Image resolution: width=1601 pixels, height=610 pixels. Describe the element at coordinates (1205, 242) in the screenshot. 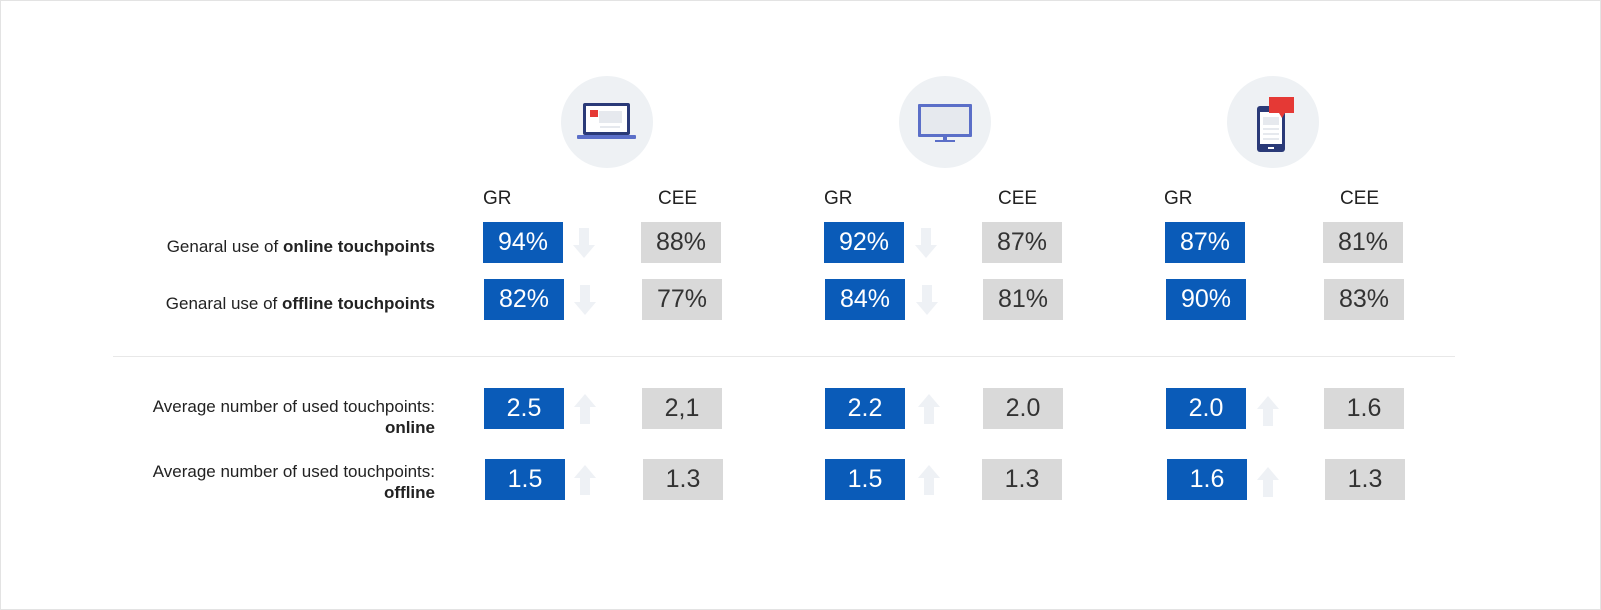

I see `value-box-gr: 87%` at that location.